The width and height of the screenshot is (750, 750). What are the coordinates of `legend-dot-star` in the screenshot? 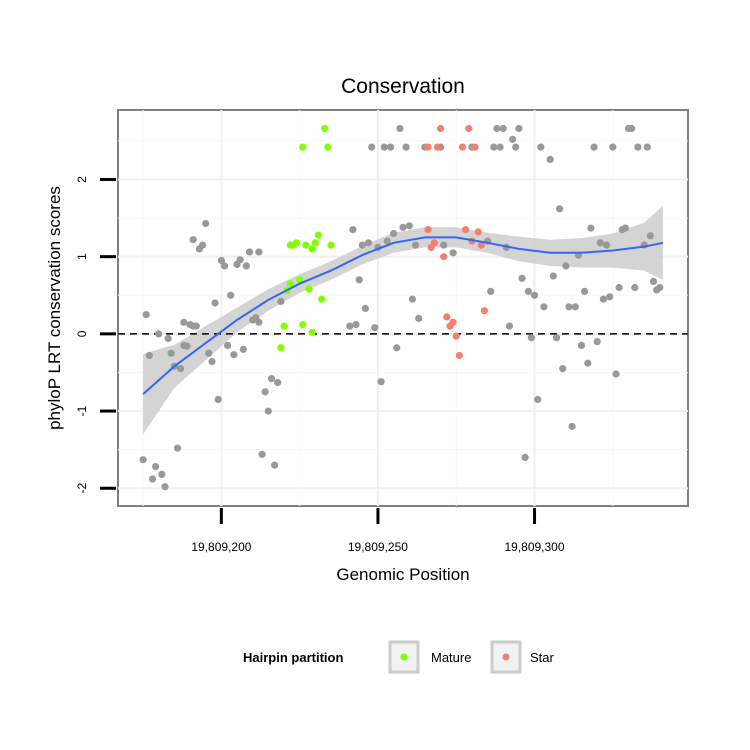 It's located at (506, 657).